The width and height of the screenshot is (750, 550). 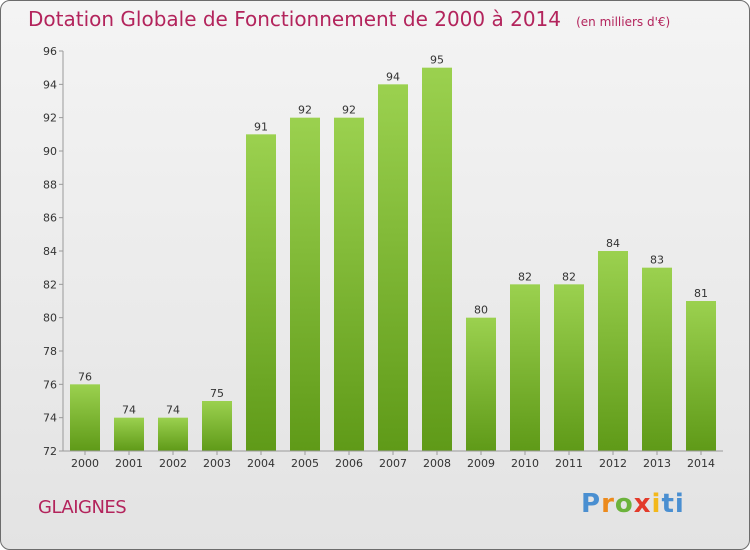 I want to click on bar-value-label: 81, so click(x=701, y=293).